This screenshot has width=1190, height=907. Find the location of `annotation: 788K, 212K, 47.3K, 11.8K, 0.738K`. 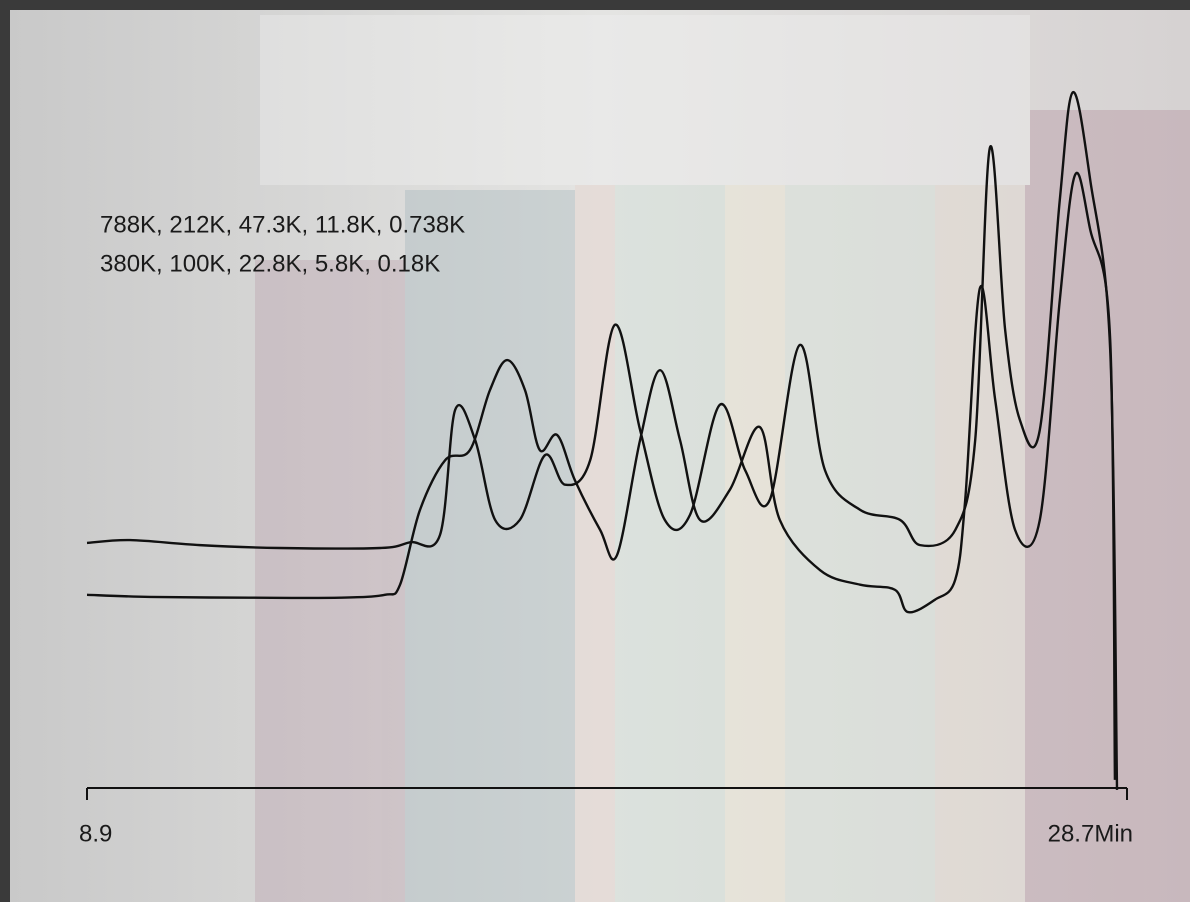

annotation: 788K, 212K, 47.3K, 11.8K, 0.738K is located at coordinates (282, 224).